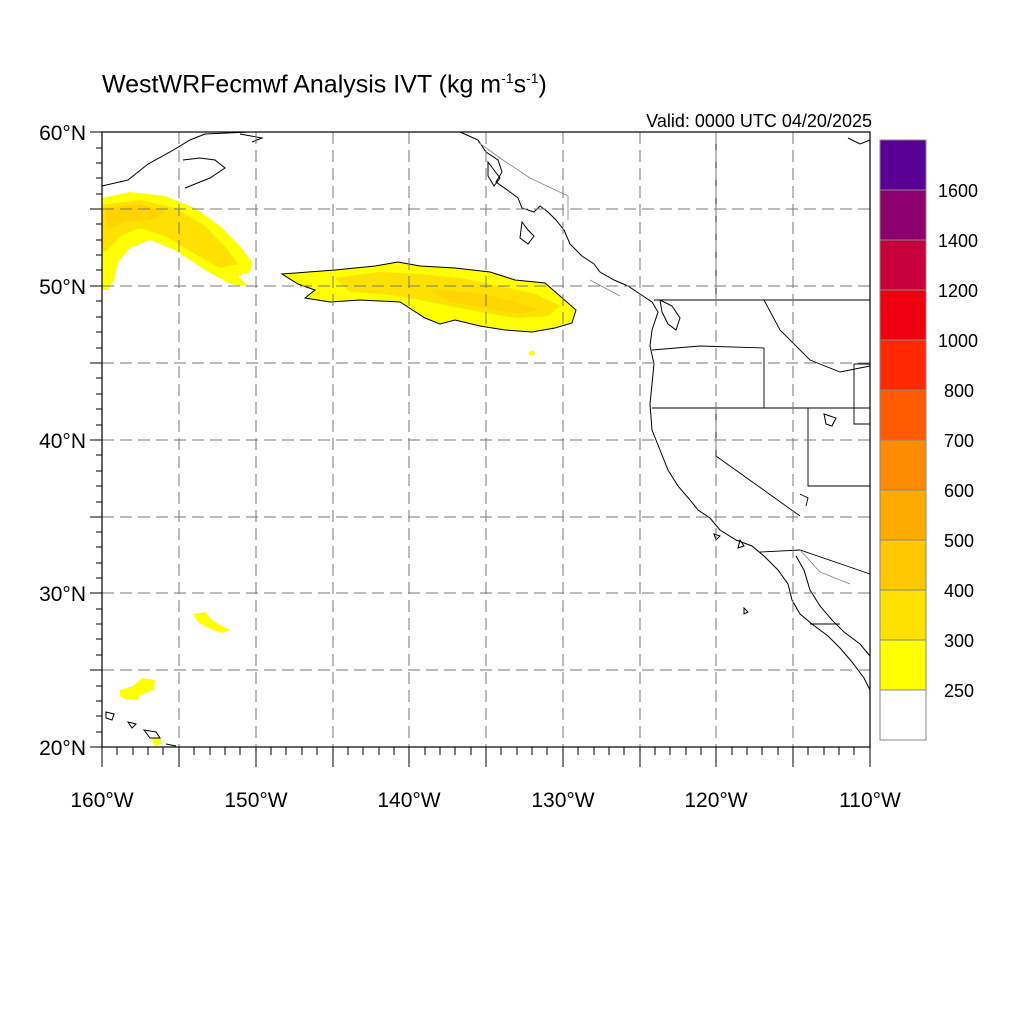 The width and height of the screenshot is (1024, 1024). I want to click on colorbar-label-1400: 1400, so click(958, 241).